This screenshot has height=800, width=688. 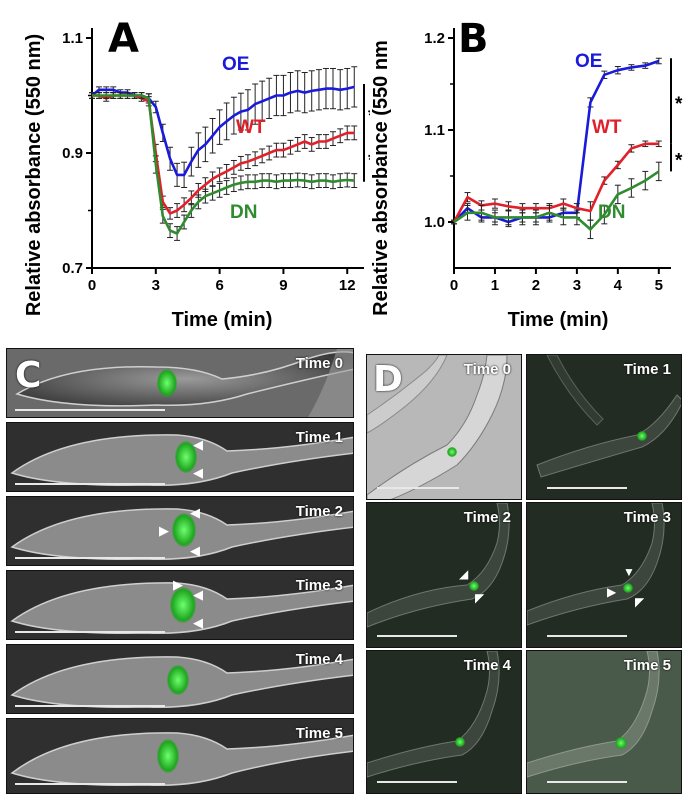 What do you see at coordinates (495, 285) in the screenshot?
I see `x-tick-label: 1` at bounding box center [495, 285].